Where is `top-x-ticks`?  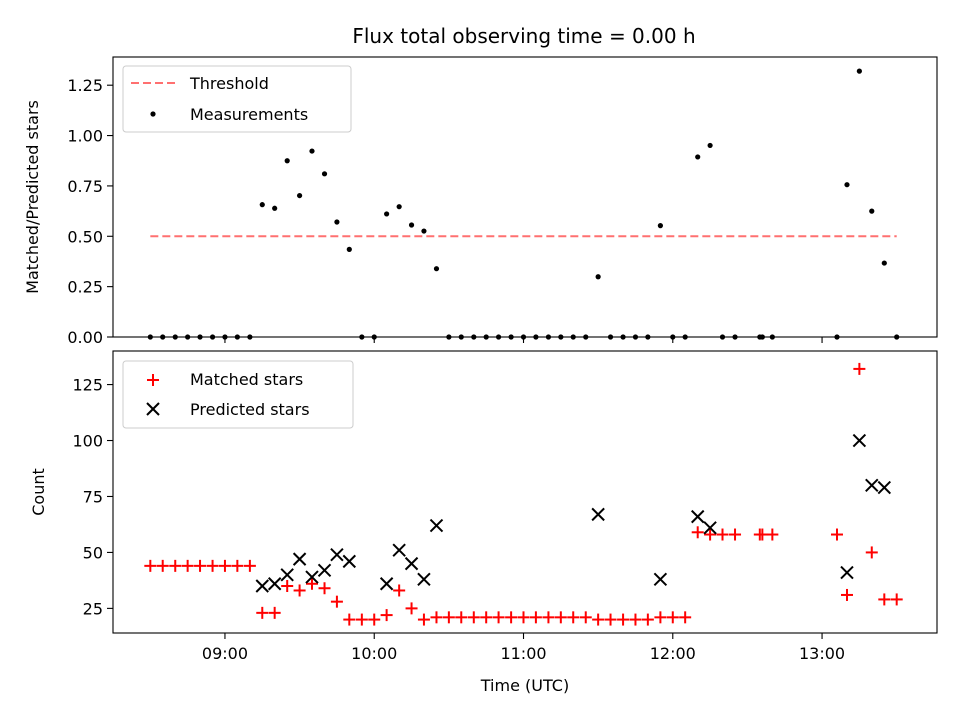
top-x-ticks is located at coordinates (523, 340).